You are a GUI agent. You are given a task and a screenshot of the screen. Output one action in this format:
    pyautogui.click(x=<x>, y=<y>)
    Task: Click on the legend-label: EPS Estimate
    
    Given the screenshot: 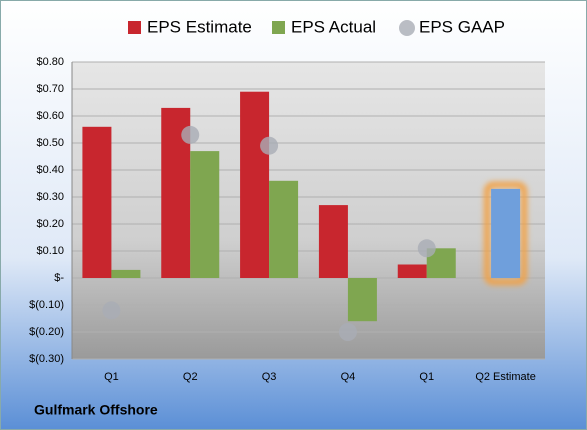 What is the action you would take?
    pyautogui.click(x=199, y=26)
    